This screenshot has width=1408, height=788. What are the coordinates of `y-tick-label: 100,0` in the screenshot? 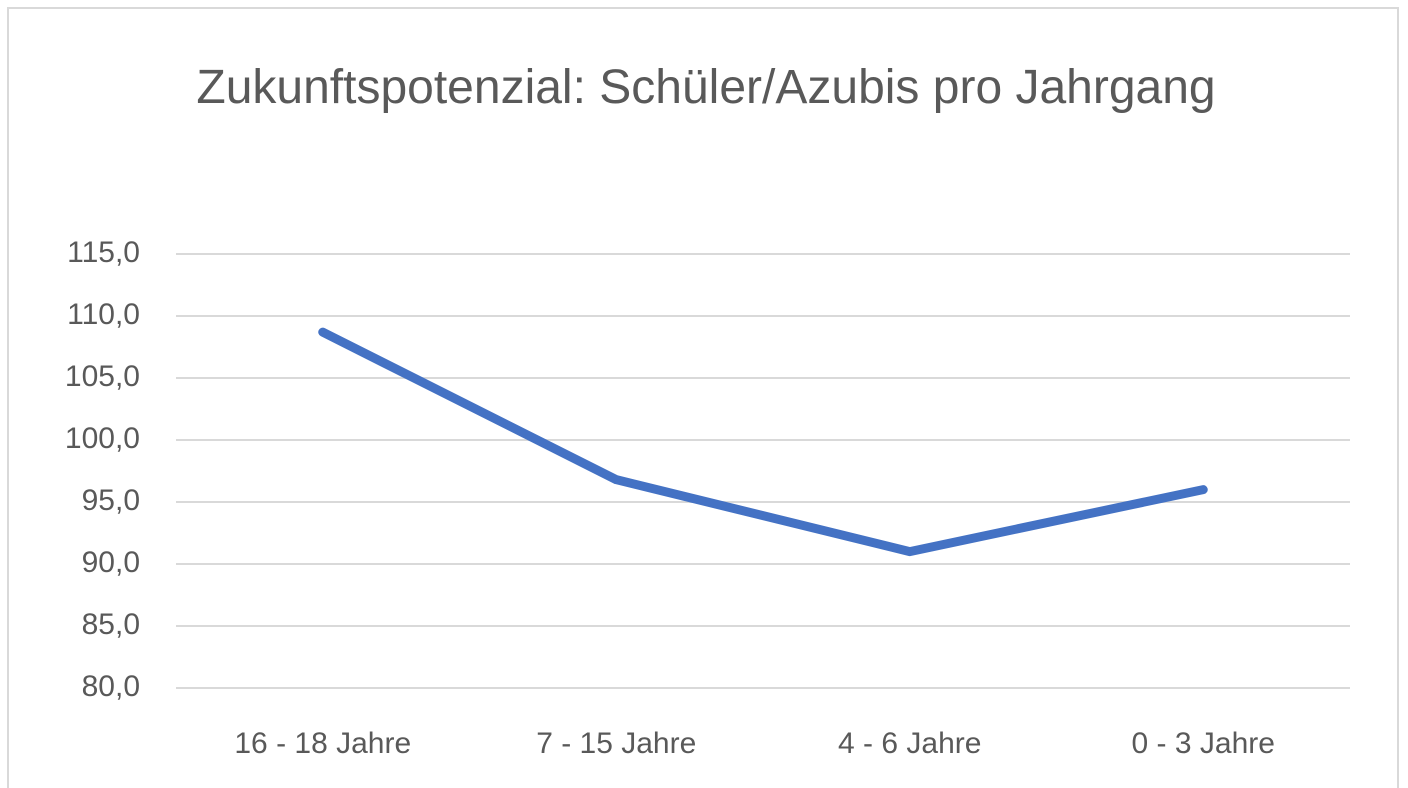 It's located at (102, 438).